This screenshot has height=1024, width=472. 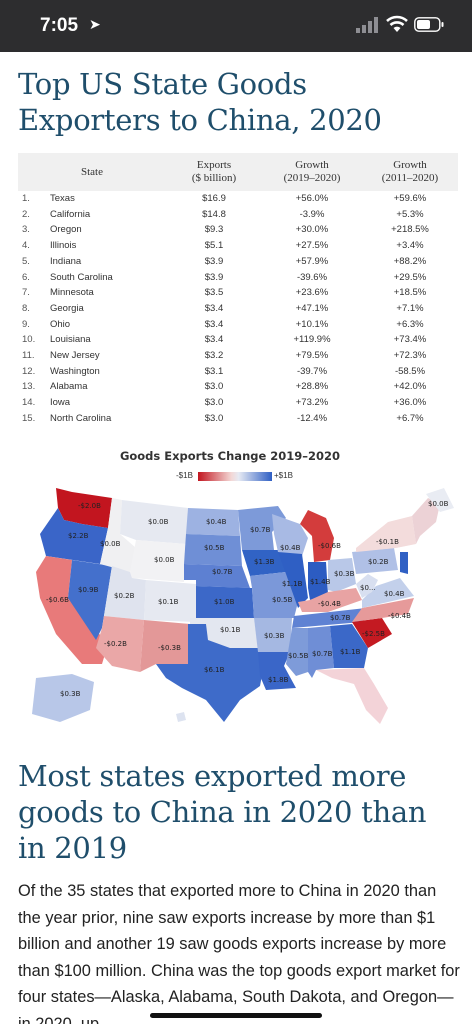 I want to click on table-row: 15. North Carolina $3.0 -12.4% +6.7%, so click(x=238, y=419).